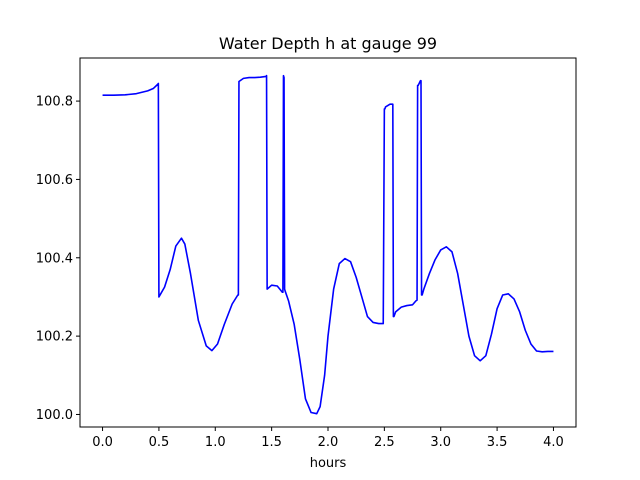 The height and width of the screenshot is (480, 640). What do you see at coordinates (215, 442) in the screenshot?
I see `x-tick-label: 1.0` at bounding box center [215, 442].